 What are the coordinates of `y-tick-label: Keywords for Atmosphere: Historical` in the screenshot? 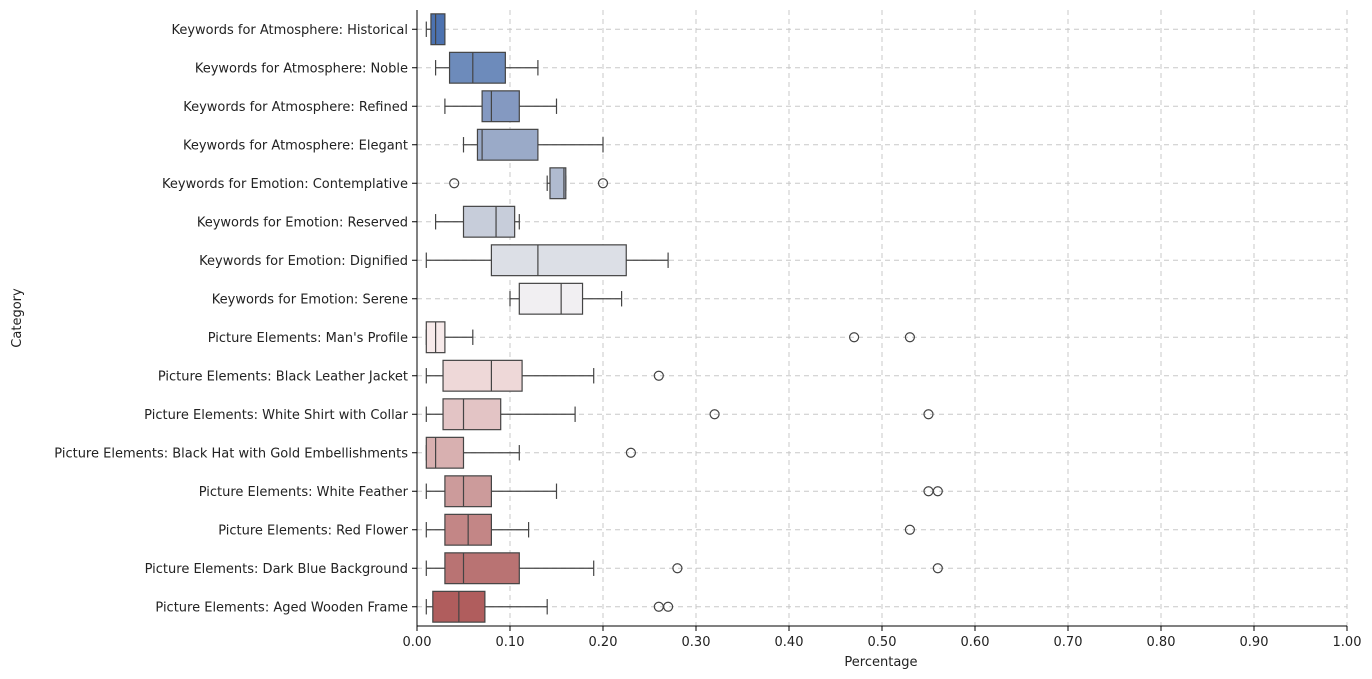 It's located at (289, 30).